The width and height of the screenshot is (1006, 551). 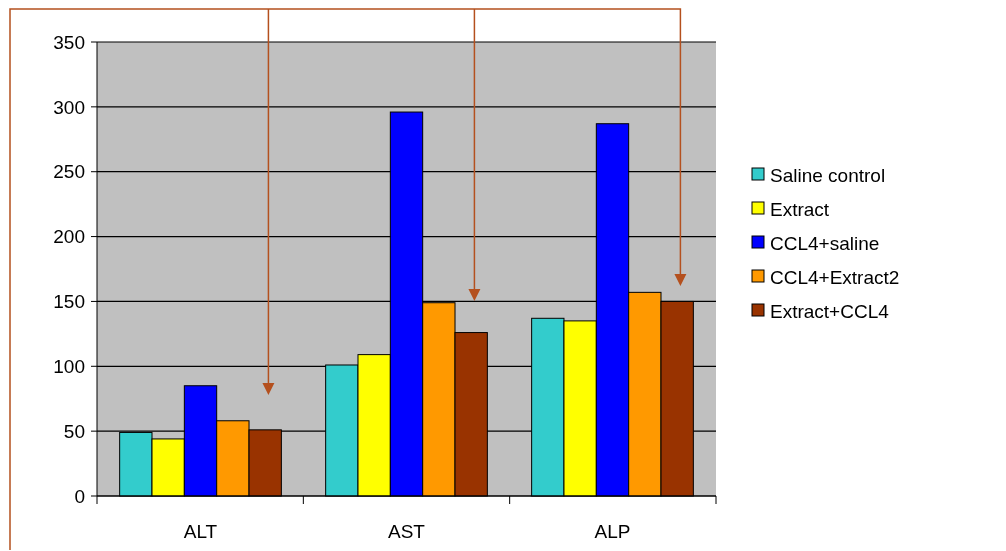 What do you see at coordinates (612, 531) in the screenshot?
I see `x-tick-label: ALP` at bounding box center [612, 531].